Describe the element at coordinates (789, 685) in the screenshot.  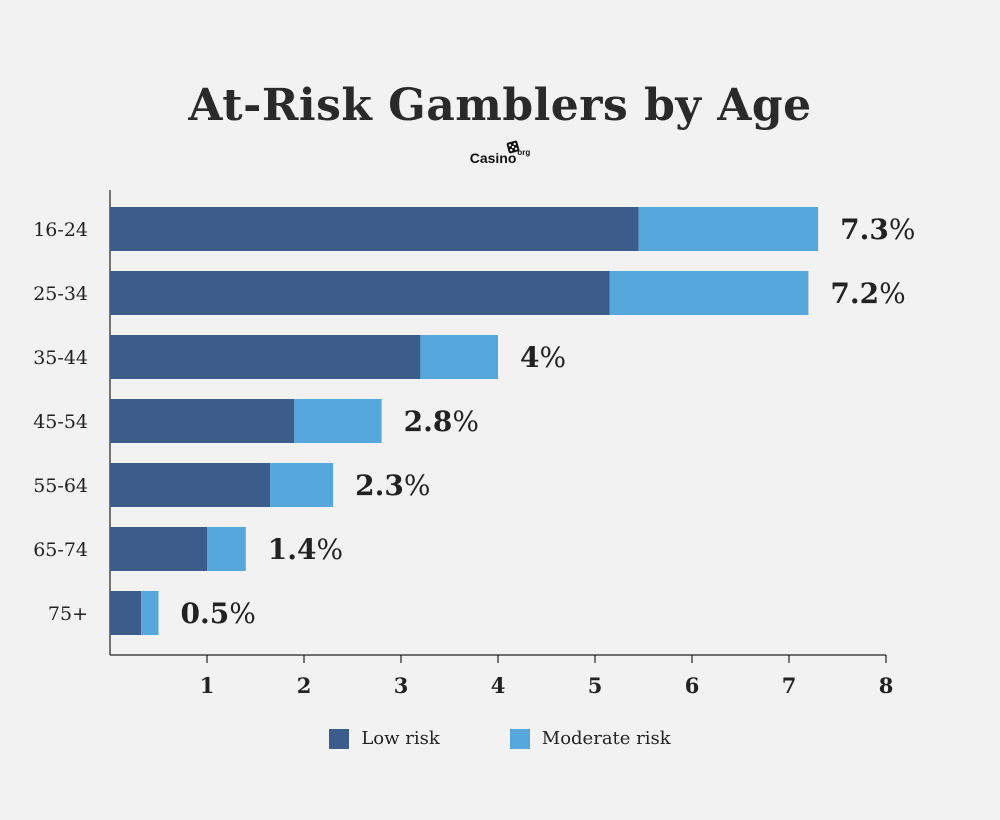
I see `x-tick-label-7: 7` at that location.